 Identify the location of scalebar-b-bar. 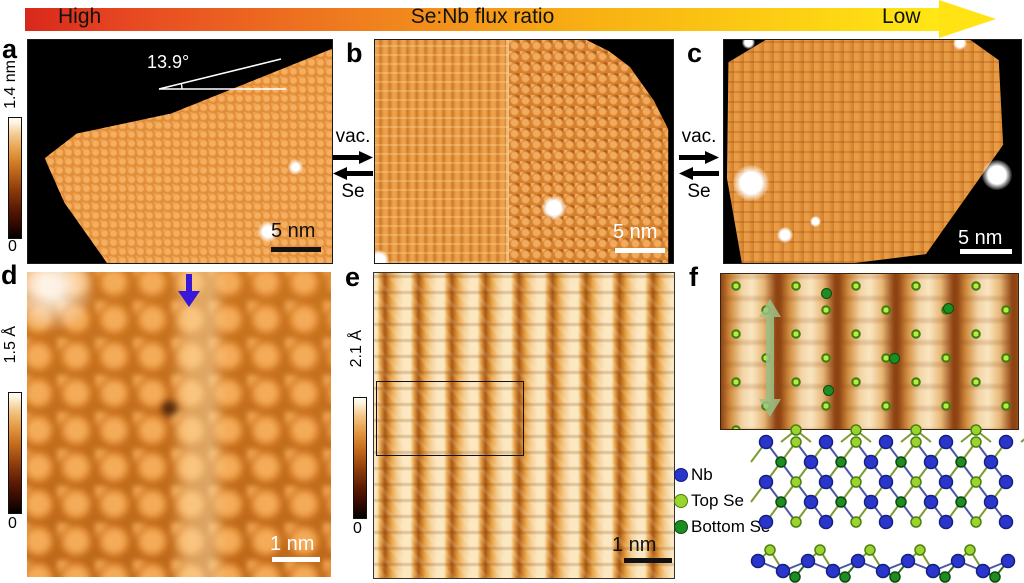
(640, 250).